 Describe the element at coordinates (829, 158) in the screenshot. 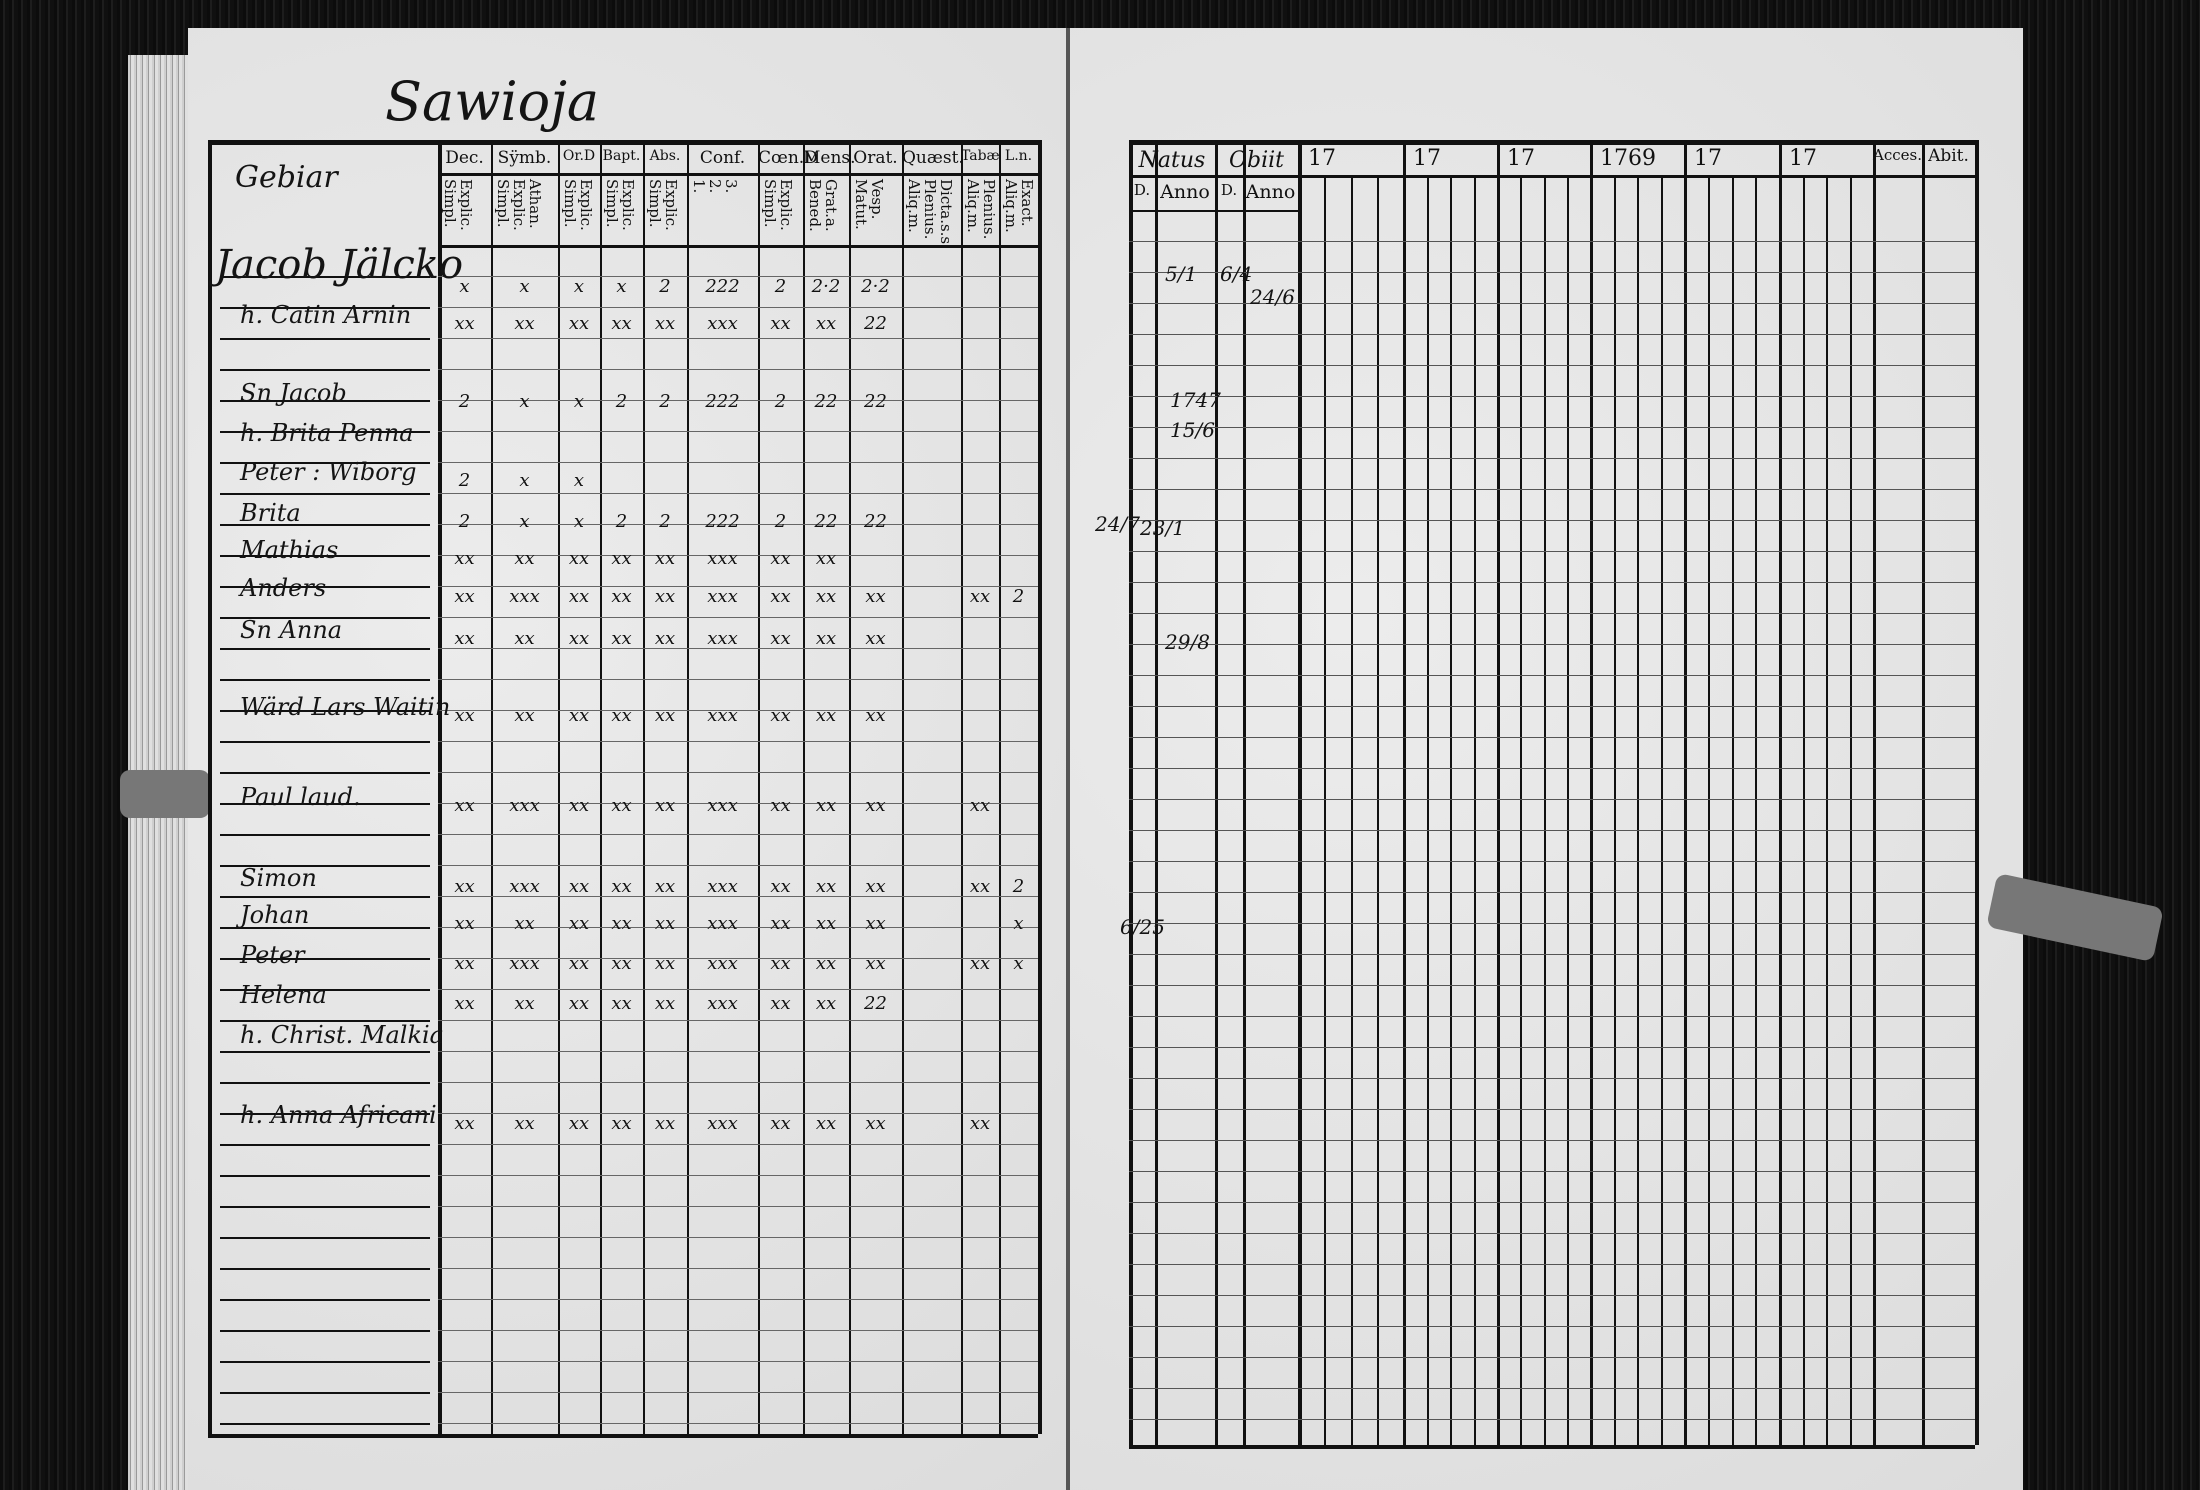

I see `column-header: Mens.` at that location.